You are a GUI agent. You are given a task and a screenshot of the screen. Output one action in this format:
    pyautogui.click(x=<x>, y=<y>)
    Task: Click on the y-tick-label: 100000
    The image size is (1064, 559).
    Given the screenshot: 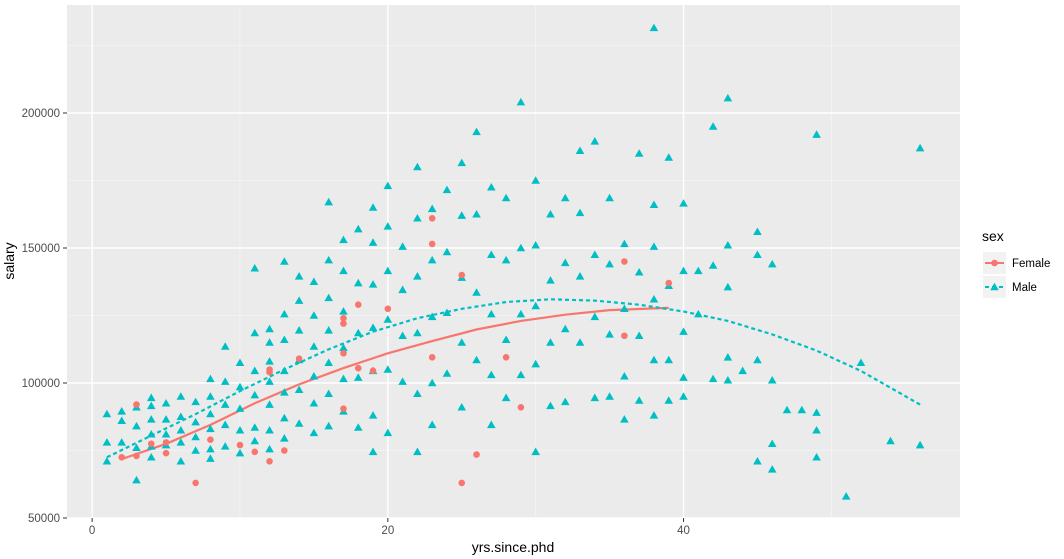 What is the action you would take?
    pyautogui.click(x=41, y=384)
    